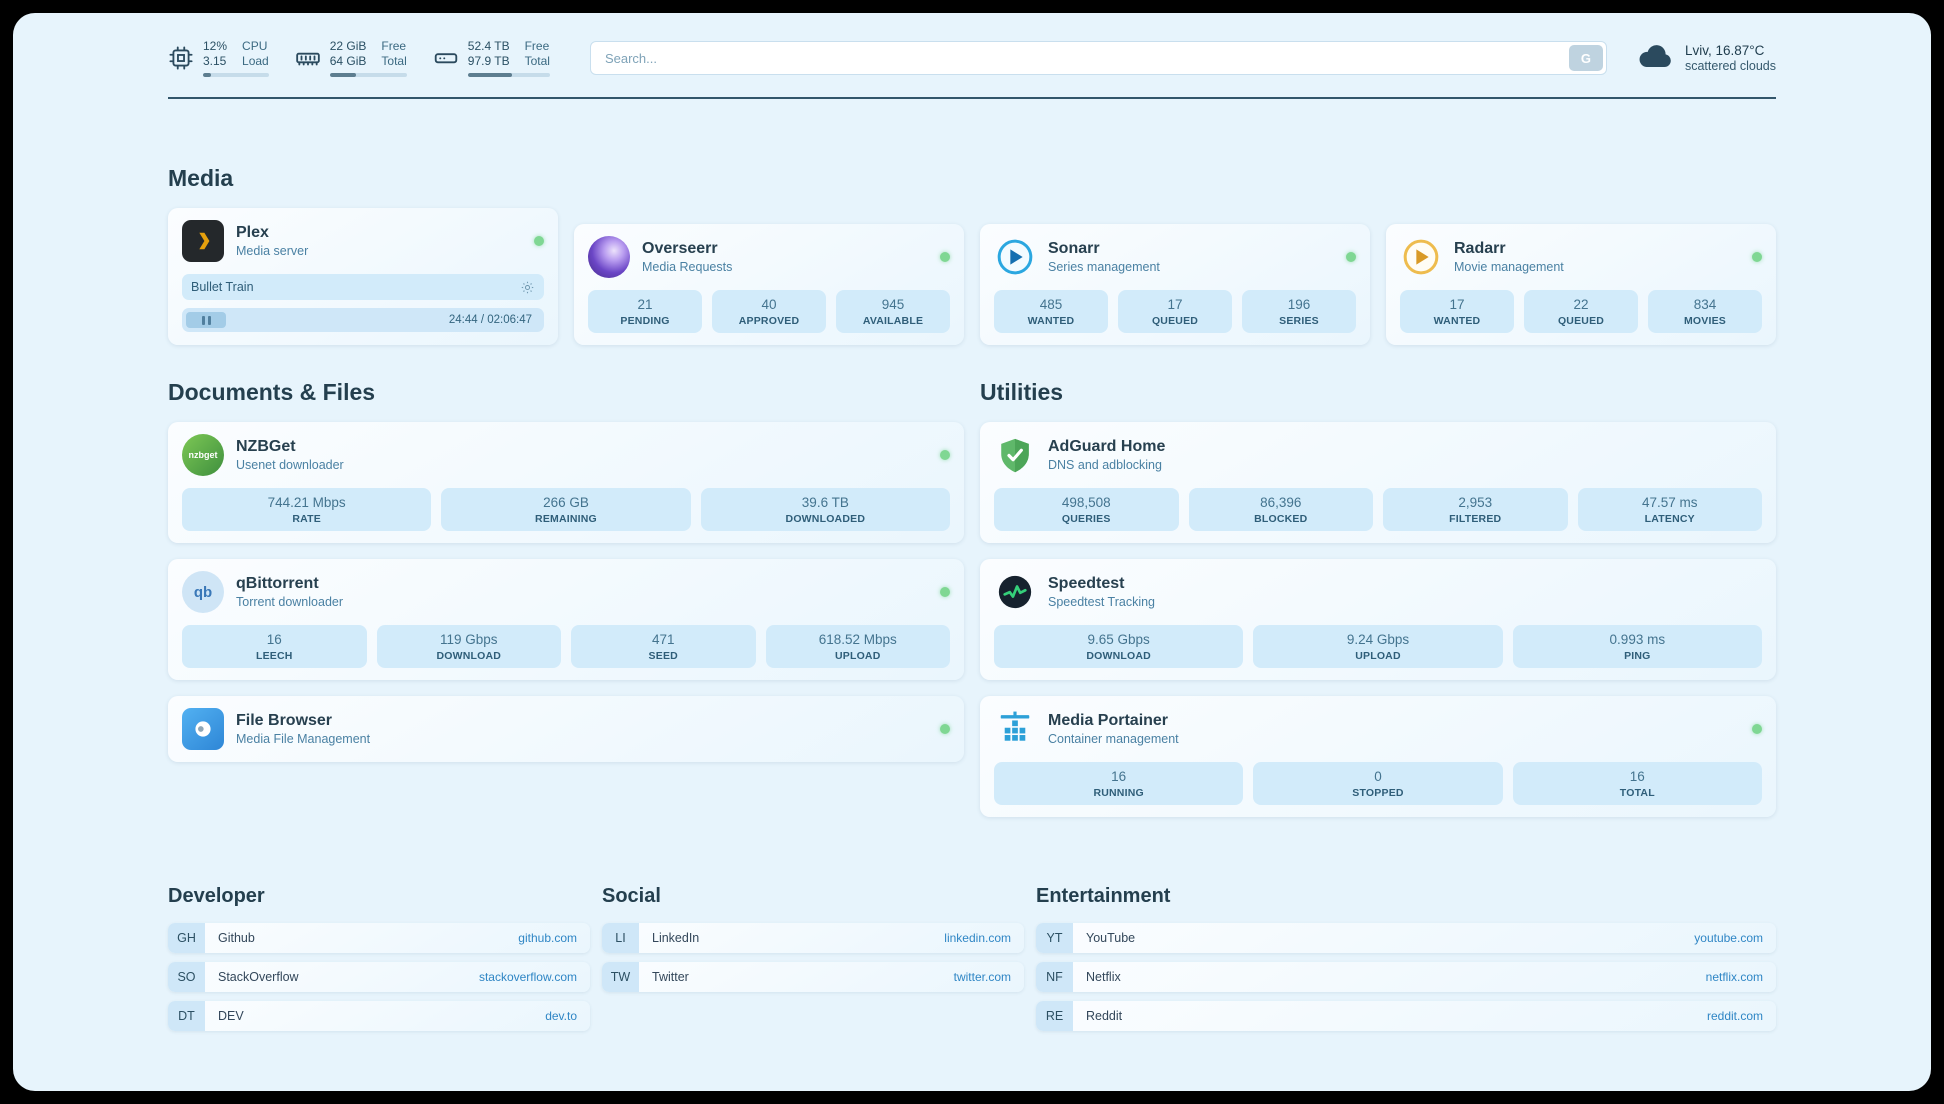 The image size is (1944, 1104). I want to click on bookmark-domain: twitter.com, so click(982, 977).